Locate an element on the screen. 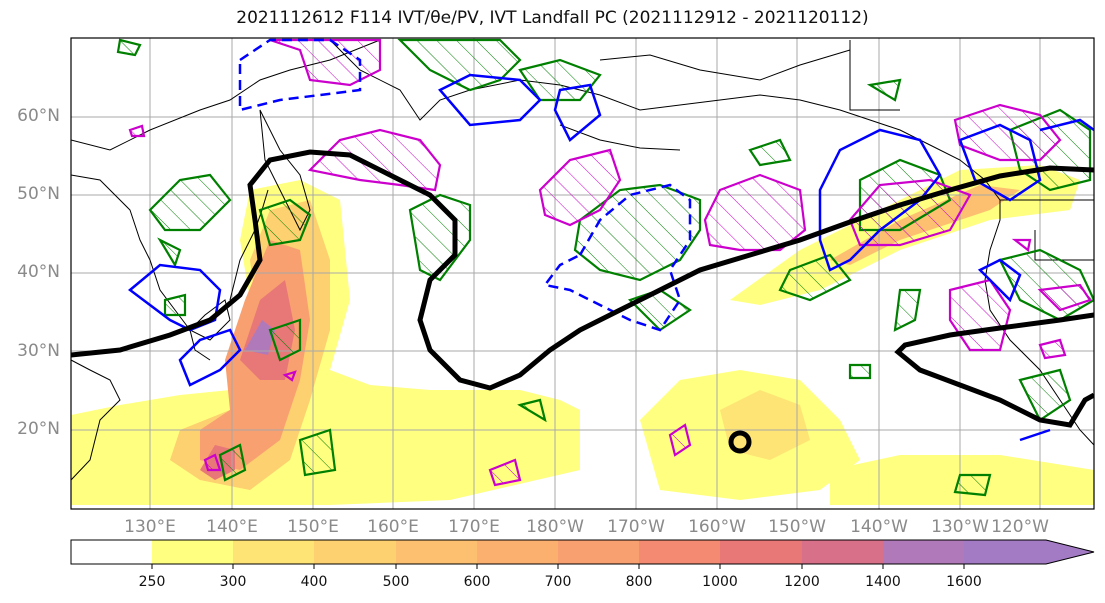 The height and width of the screenshot is (603, 1105). colorbar-tick-label: 1200 is located at coordinates (802, 582).